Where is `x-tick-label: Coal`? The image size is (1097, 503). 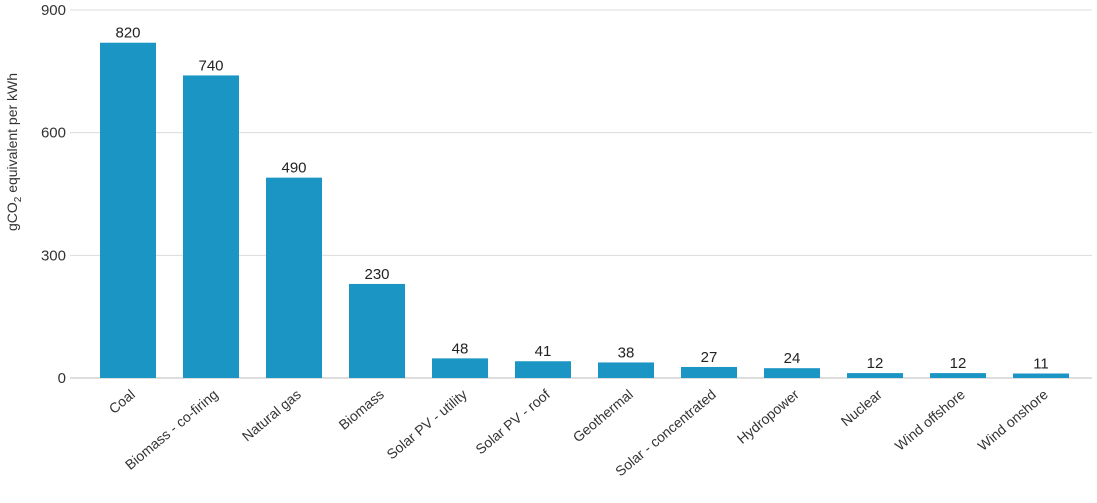 x-tick-label: Coal is located at coordinates (122, 401).